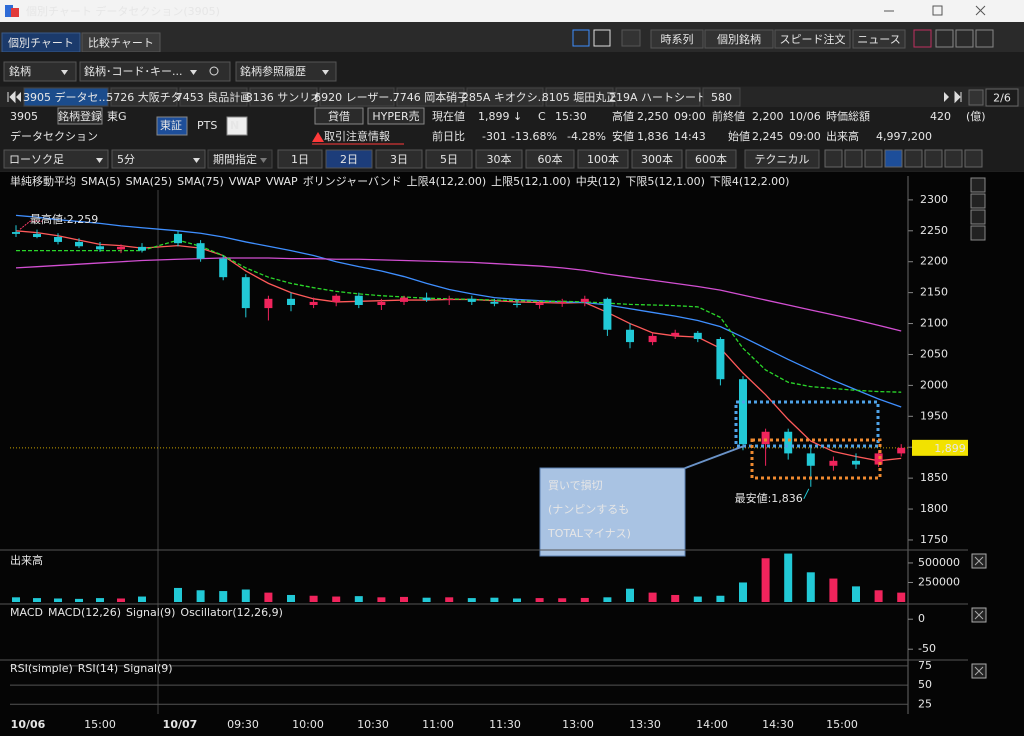  What do you see at coordinates (976, 97) in the screenshot?
I see `nav-back` at bounding box center [976, 97].